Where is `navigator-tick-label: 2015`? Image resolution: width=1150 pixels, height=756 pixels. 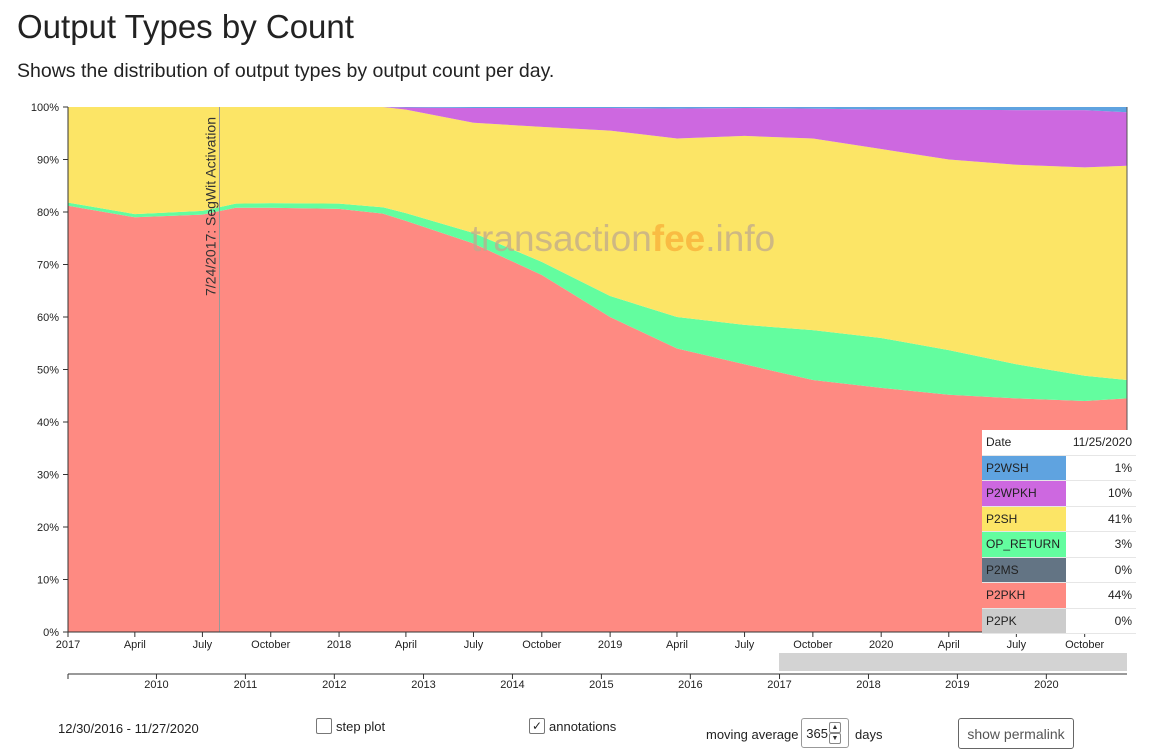
navigator-tick-label: 2015 is located at coordinates (601, 685).